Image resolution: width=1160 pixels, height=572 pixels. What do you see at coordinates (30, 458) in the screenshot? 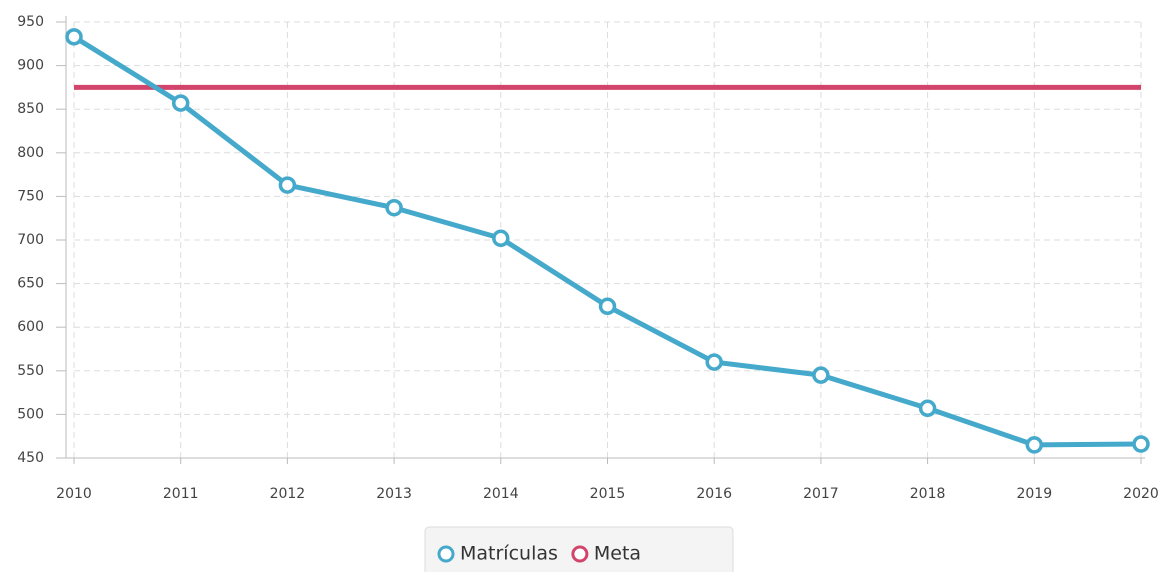
I see `y-tick-label: 450` at bounding box center [30, 458].